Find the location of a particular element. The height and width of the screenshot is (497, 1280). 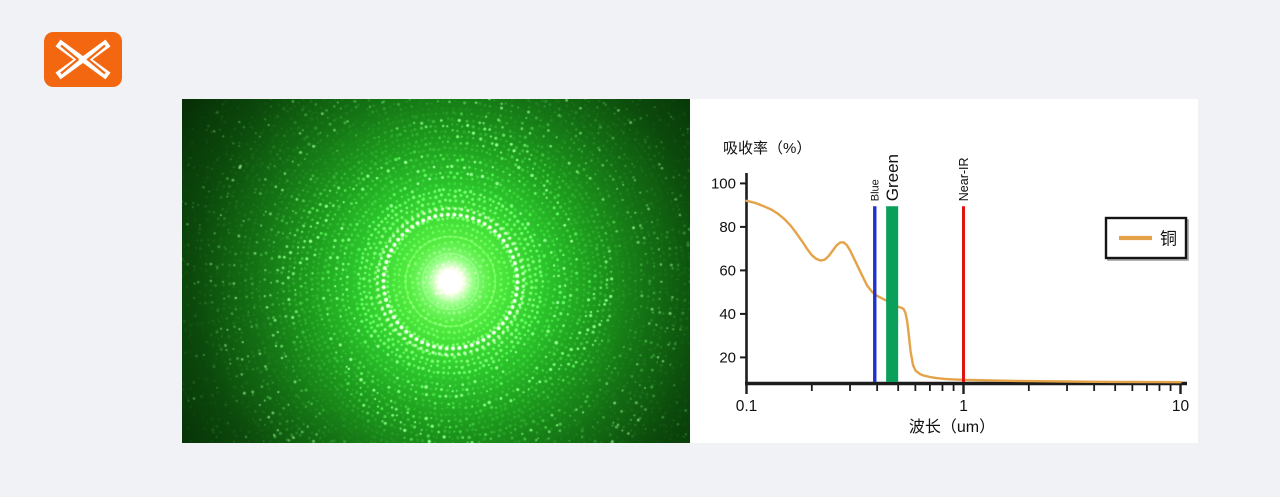

y-tick-label: 80 is located at coordinates (727, 227).